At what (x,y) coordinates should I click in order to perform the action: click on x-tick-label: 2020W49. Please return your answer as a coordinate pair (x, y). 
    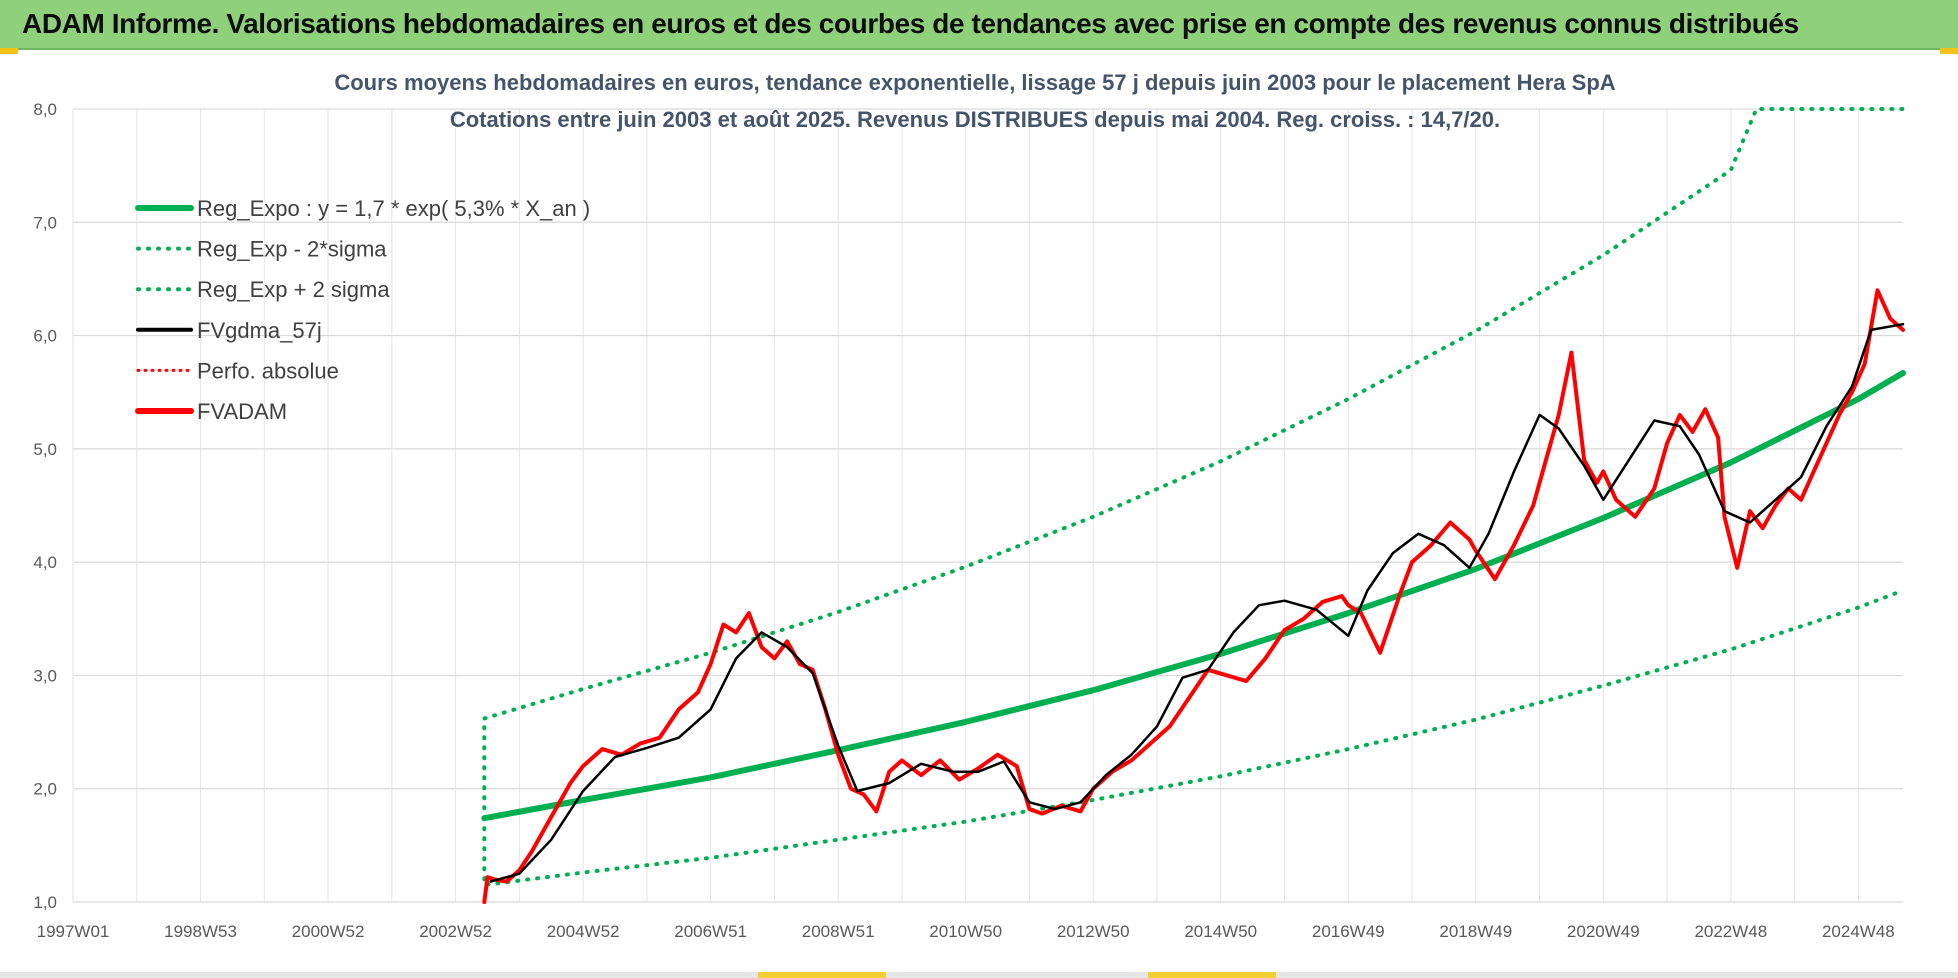
    Looking at the image, I should click on (1603, 931).